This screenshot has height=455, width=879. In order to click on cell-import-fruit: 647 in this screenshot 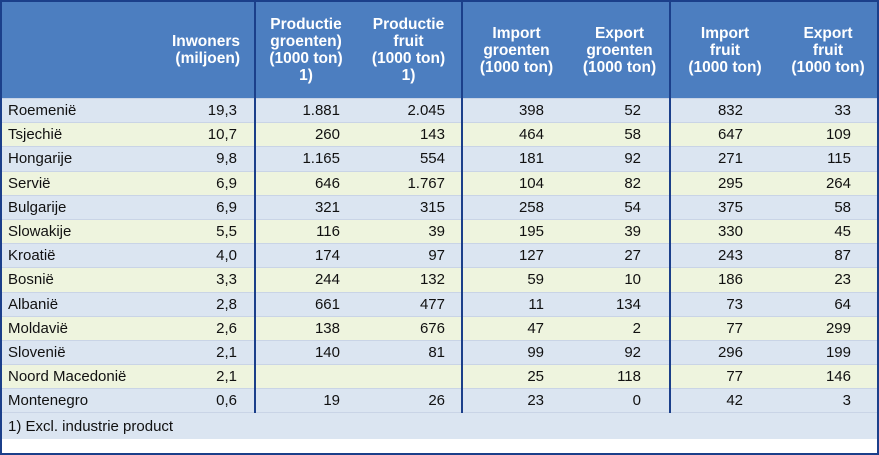, I will do `click(724, 134)`.